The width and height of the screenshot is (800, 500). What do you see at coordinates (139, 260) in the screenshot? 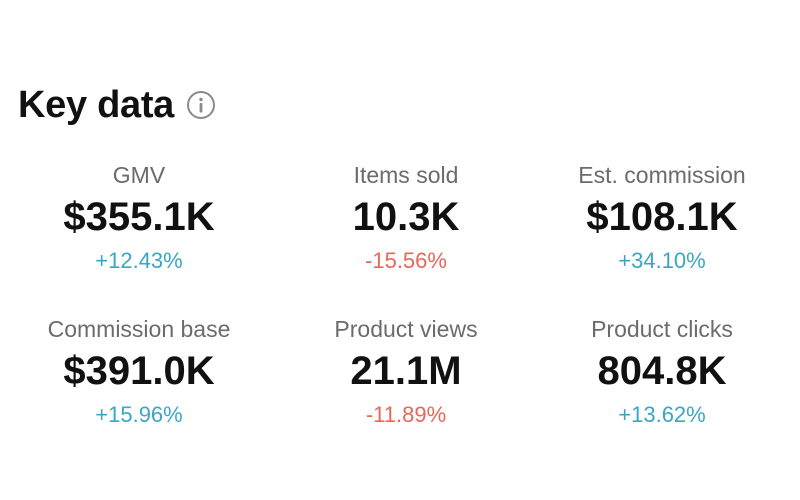
I see `metric-change: +12.43%` at bounding box center [139, 260].